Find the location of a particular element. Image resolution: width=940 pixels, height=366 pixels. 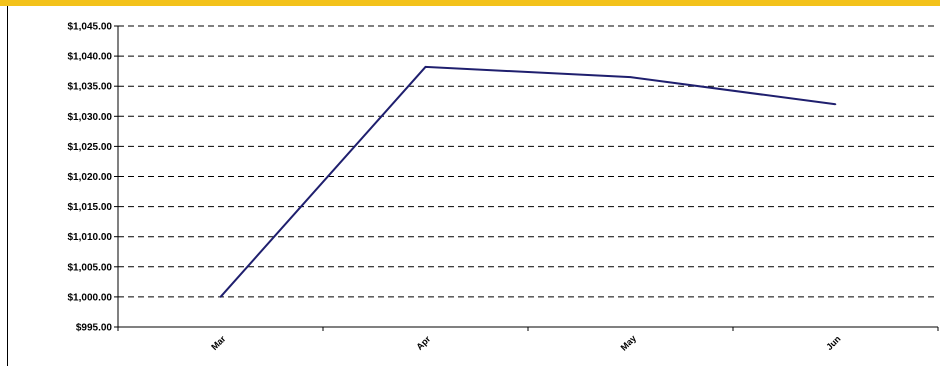

data-point-mar is located at coordinates (220, 297).